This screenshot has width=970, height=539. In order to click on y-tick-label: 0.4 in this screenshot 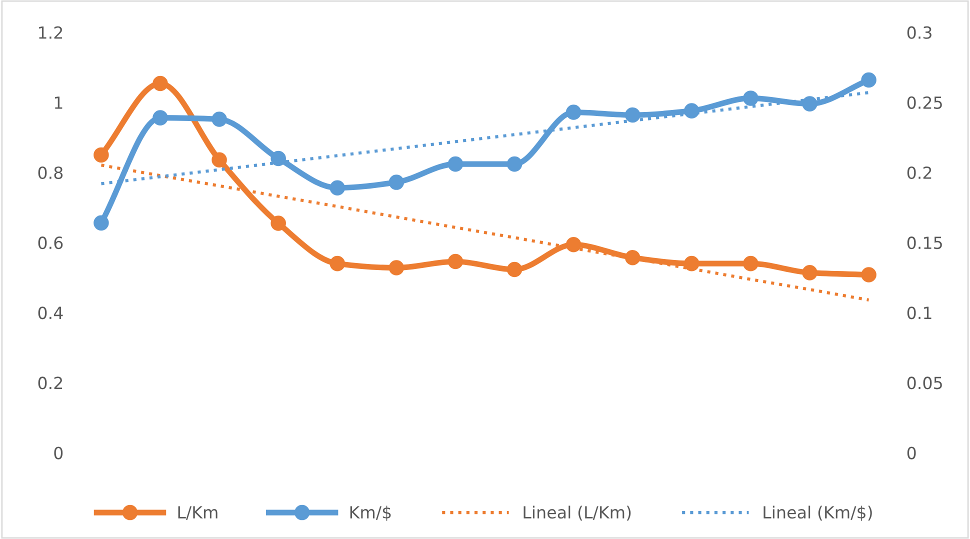, I will do `click(50, 313)`.